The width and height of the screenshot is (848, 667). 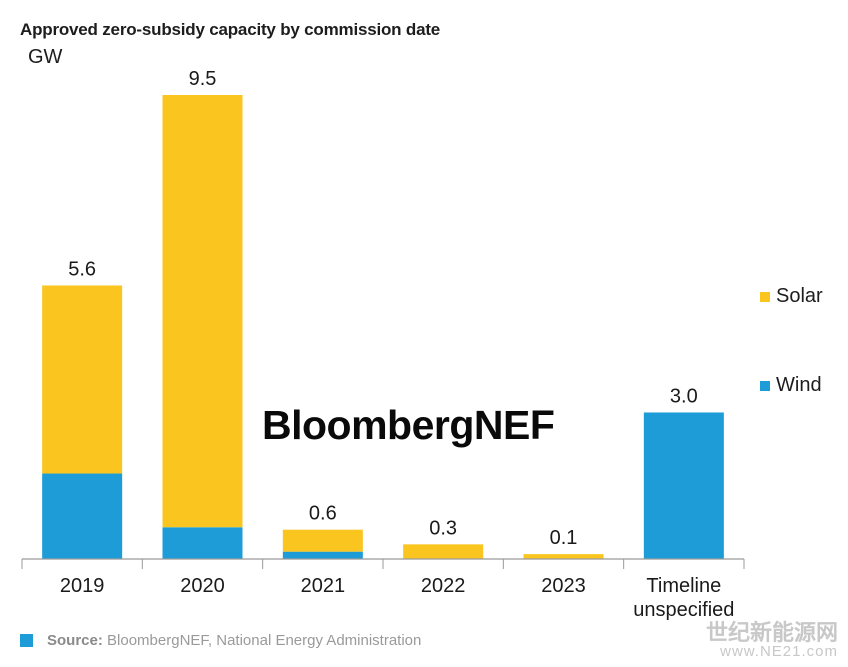 What do you see at coordinates (683, 586) in the screenshot?
I see `x-tick-label-timeline-unspecified-1: Timeline` at bounding box center [683, 586].